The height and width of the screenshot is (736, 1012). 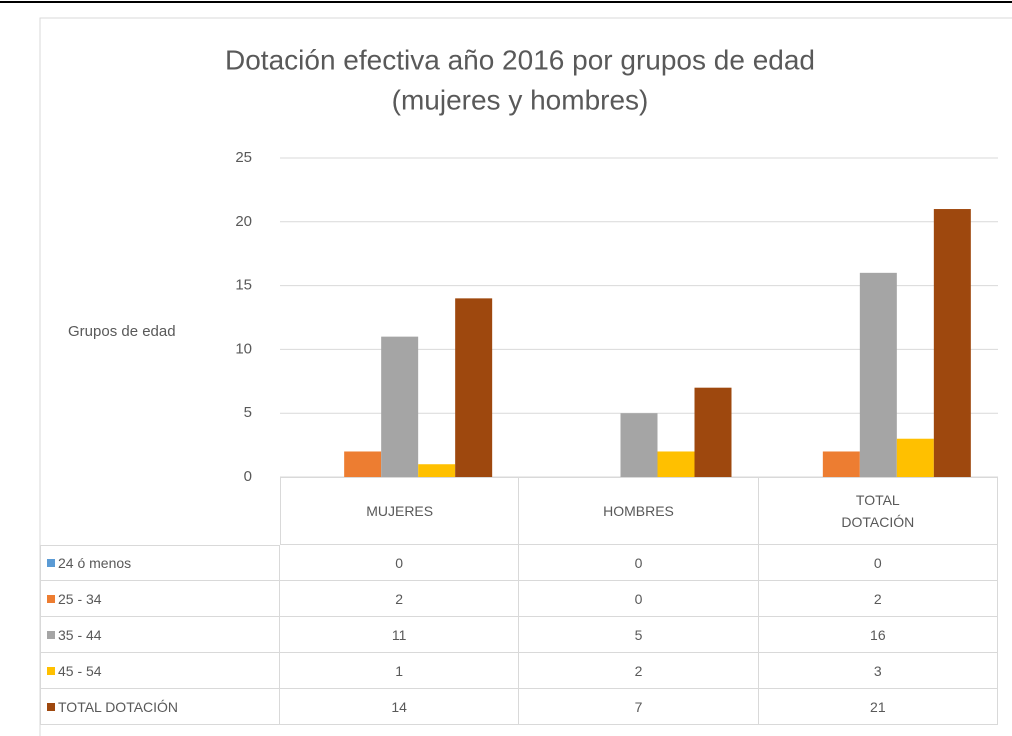 What do you see at coordinates (80, 634) in the screenshot?
I see `legend-label: 35 - 44` at bounding box center [80, 634].